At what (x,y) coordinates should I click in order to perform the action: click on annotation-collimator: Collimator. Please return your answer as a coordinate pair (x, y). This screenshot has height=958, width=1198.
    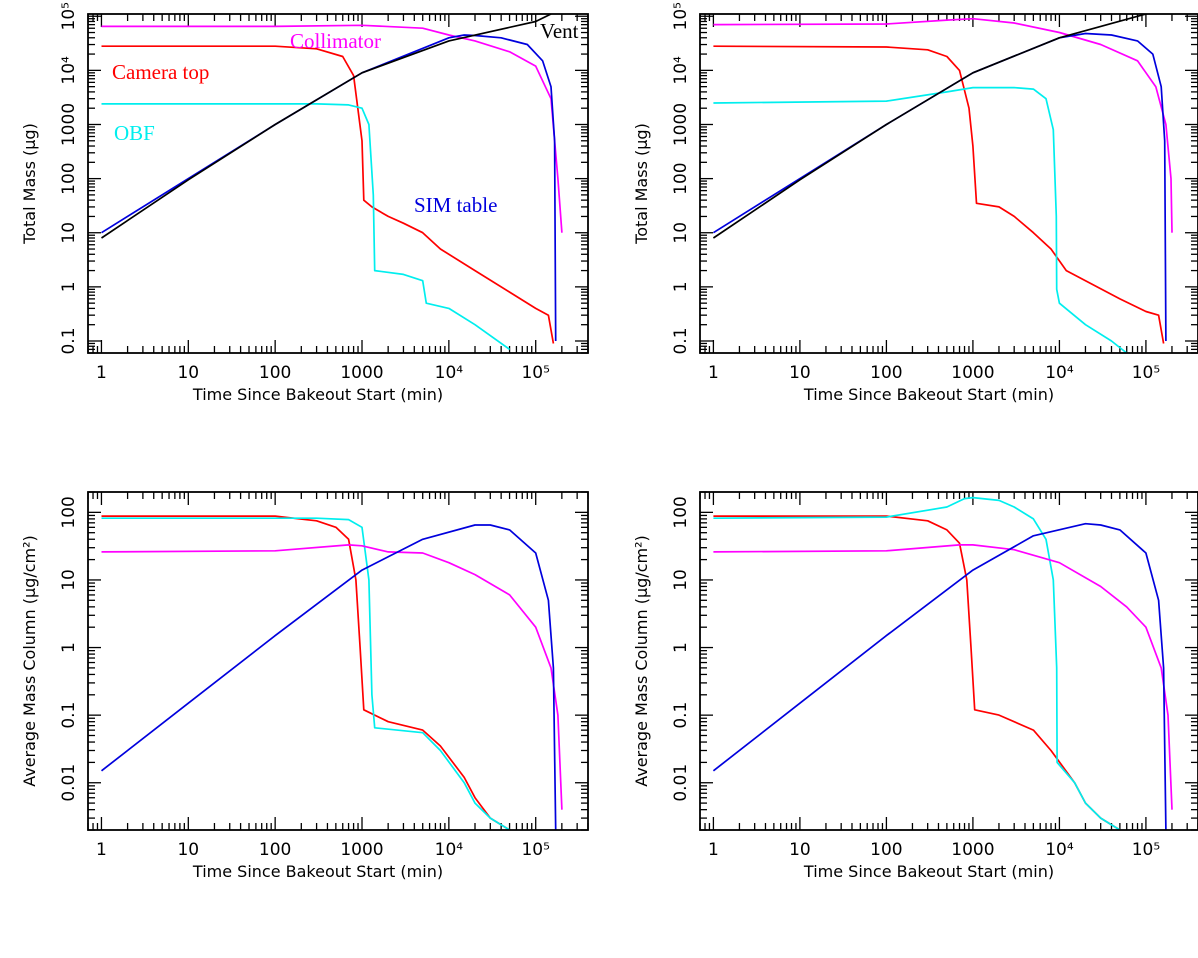
    Looking at the image, I should click on (335, 41).